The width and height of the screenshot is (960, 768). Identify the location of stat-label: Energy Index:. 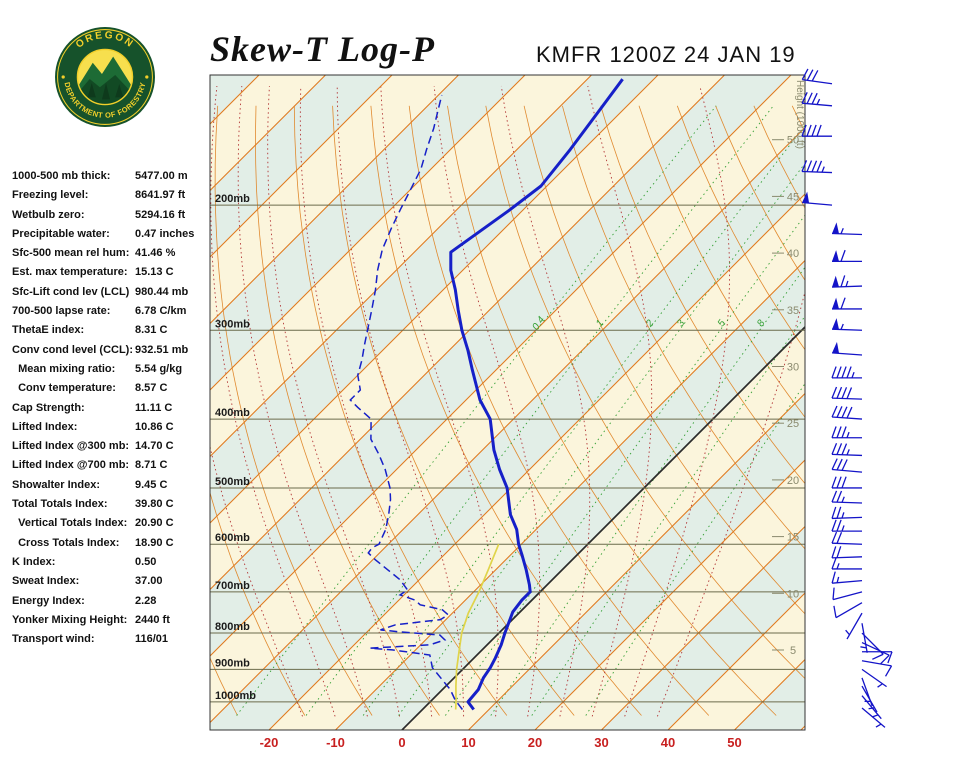
(48, 600).